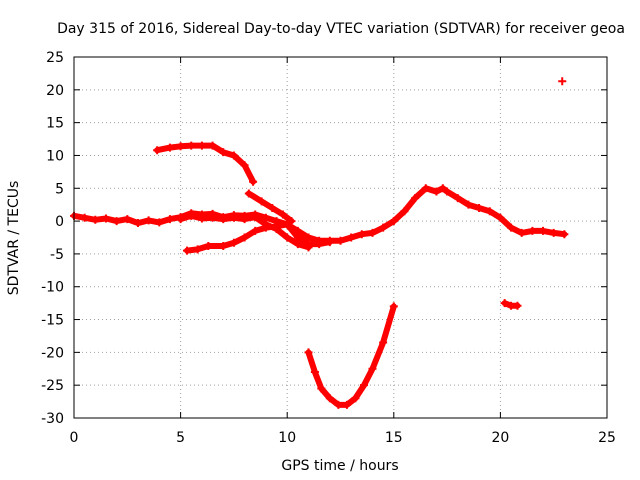 This screenshot has width=640, height=480. I want to click on y-tick-label: 15, so click(55, 124).